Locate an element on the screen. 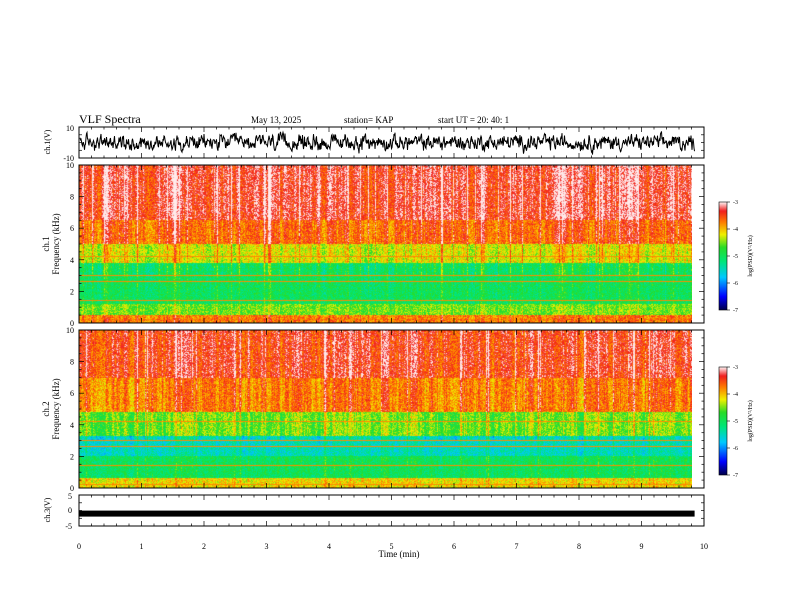 This screenshot has height=612, width=792. figure-title: VLF Spectra is located at coordinates (110, 119).